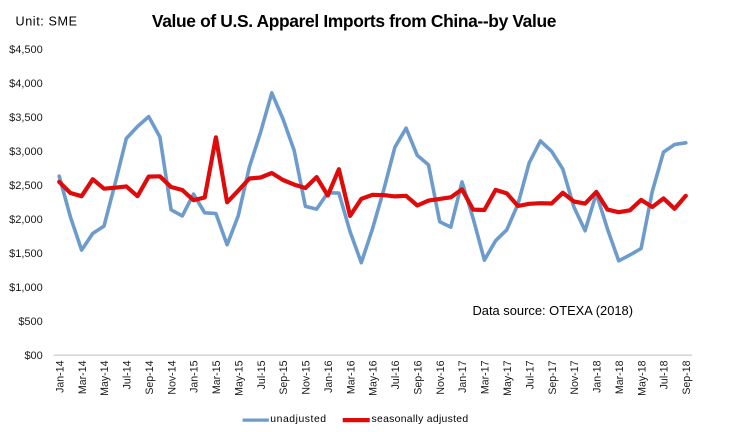  I want to click on svg-text: Unit: SME, so click(47, 21).